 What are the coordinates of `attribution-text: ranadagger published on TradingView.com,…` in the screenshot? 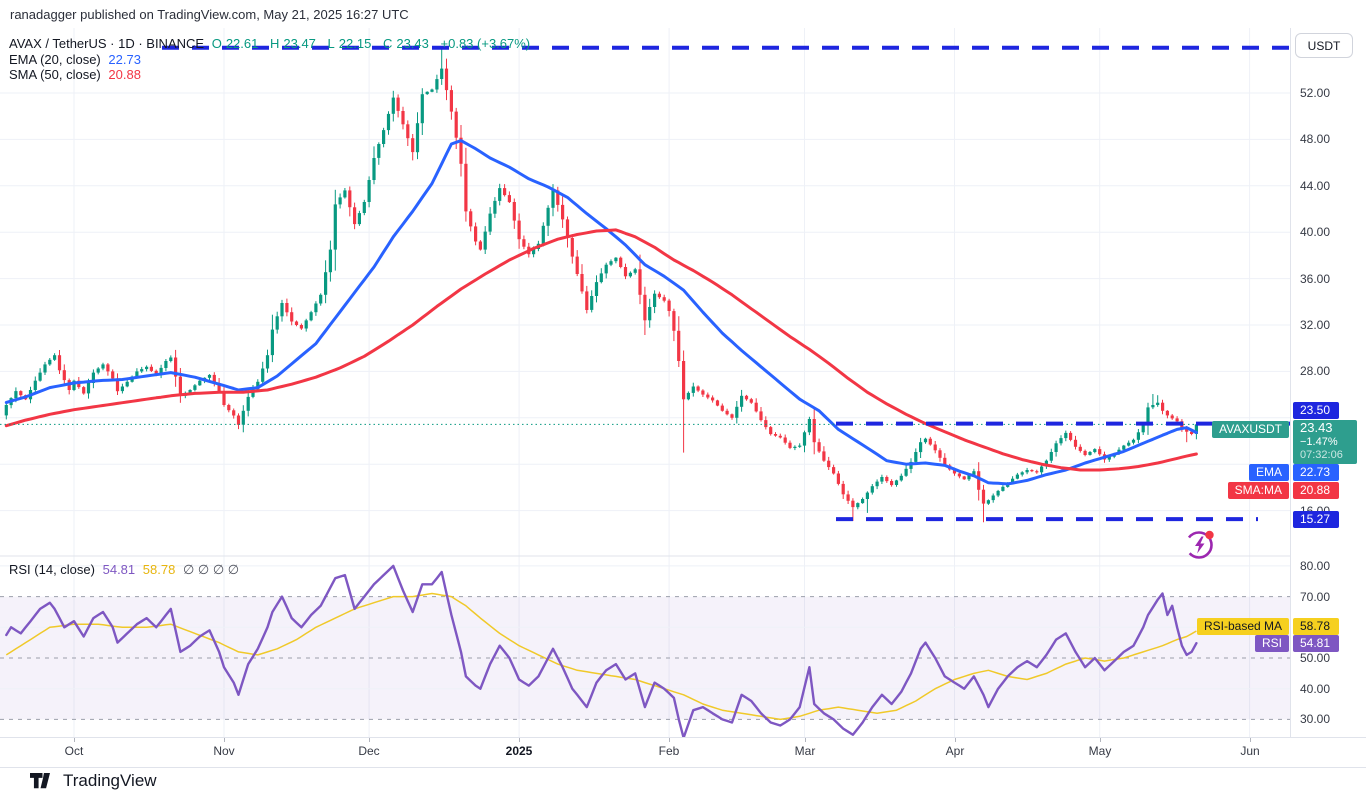 It's located at (209, 14).